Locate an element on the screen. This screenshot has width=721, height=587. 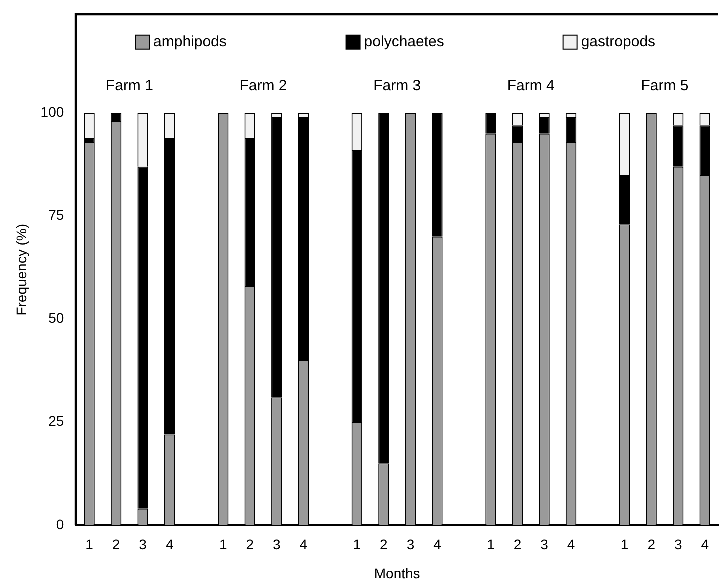
y-tick-label: 25 is located at coordinates (56, 421).